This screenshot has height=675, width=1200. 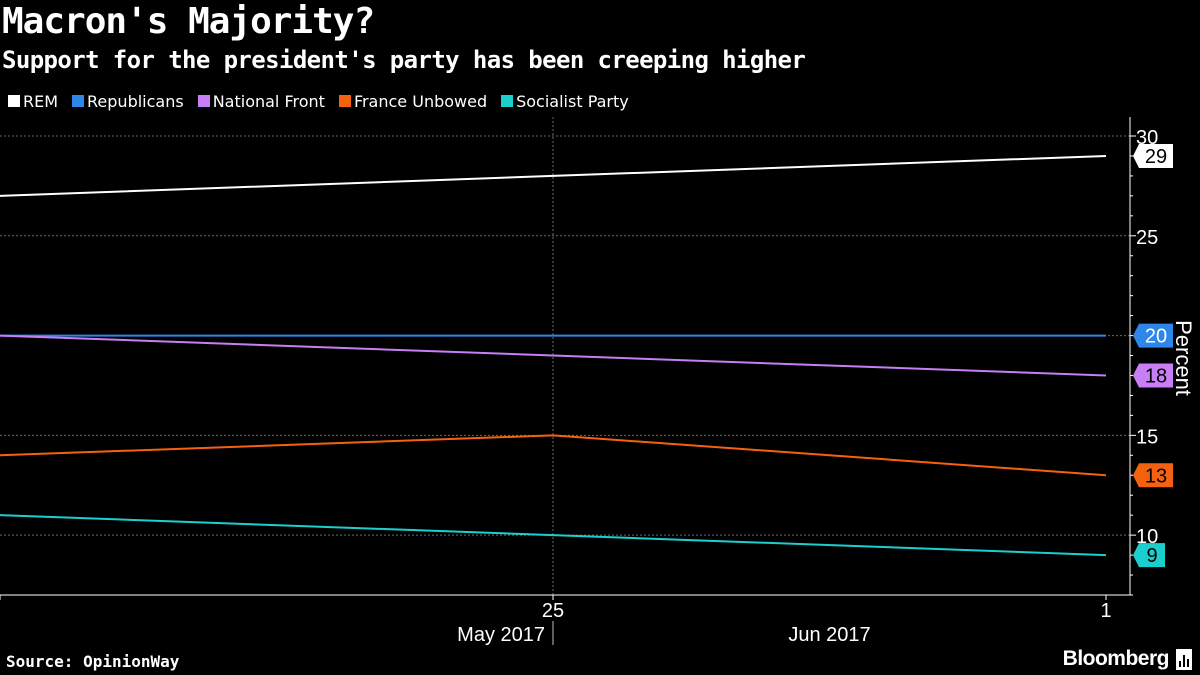 I want to click on legend-item-republicans: Republicans, so click(x=128, y=101).